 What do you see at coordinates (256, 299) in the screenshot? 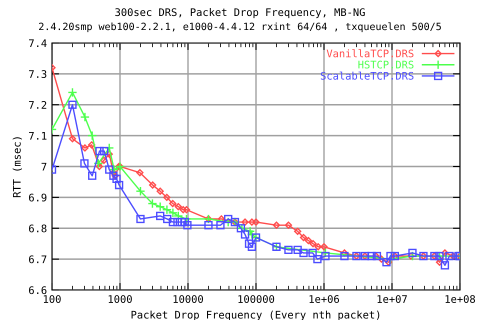
I see `x-tick-label: 100000` at bounding box center [256, 299].